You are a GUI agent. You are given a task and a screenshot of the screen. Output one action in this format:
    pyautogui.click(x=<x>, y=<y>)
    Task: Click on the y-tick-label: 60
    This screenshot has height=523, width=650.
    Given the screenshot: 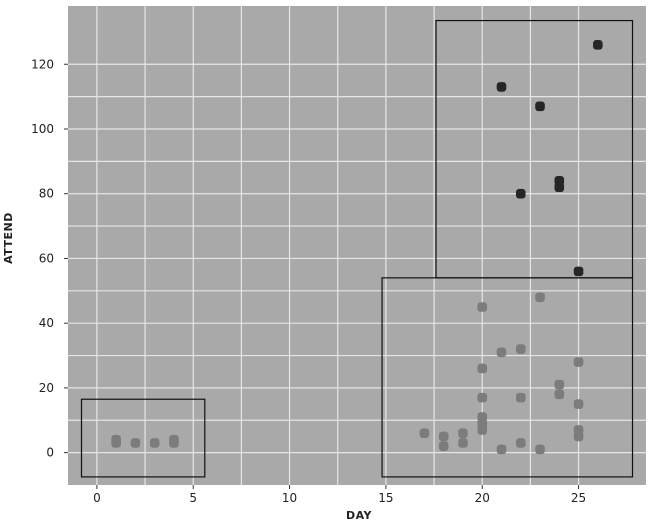 What is the action you would take?
    pyautogui.click(x=46, y=258)
    